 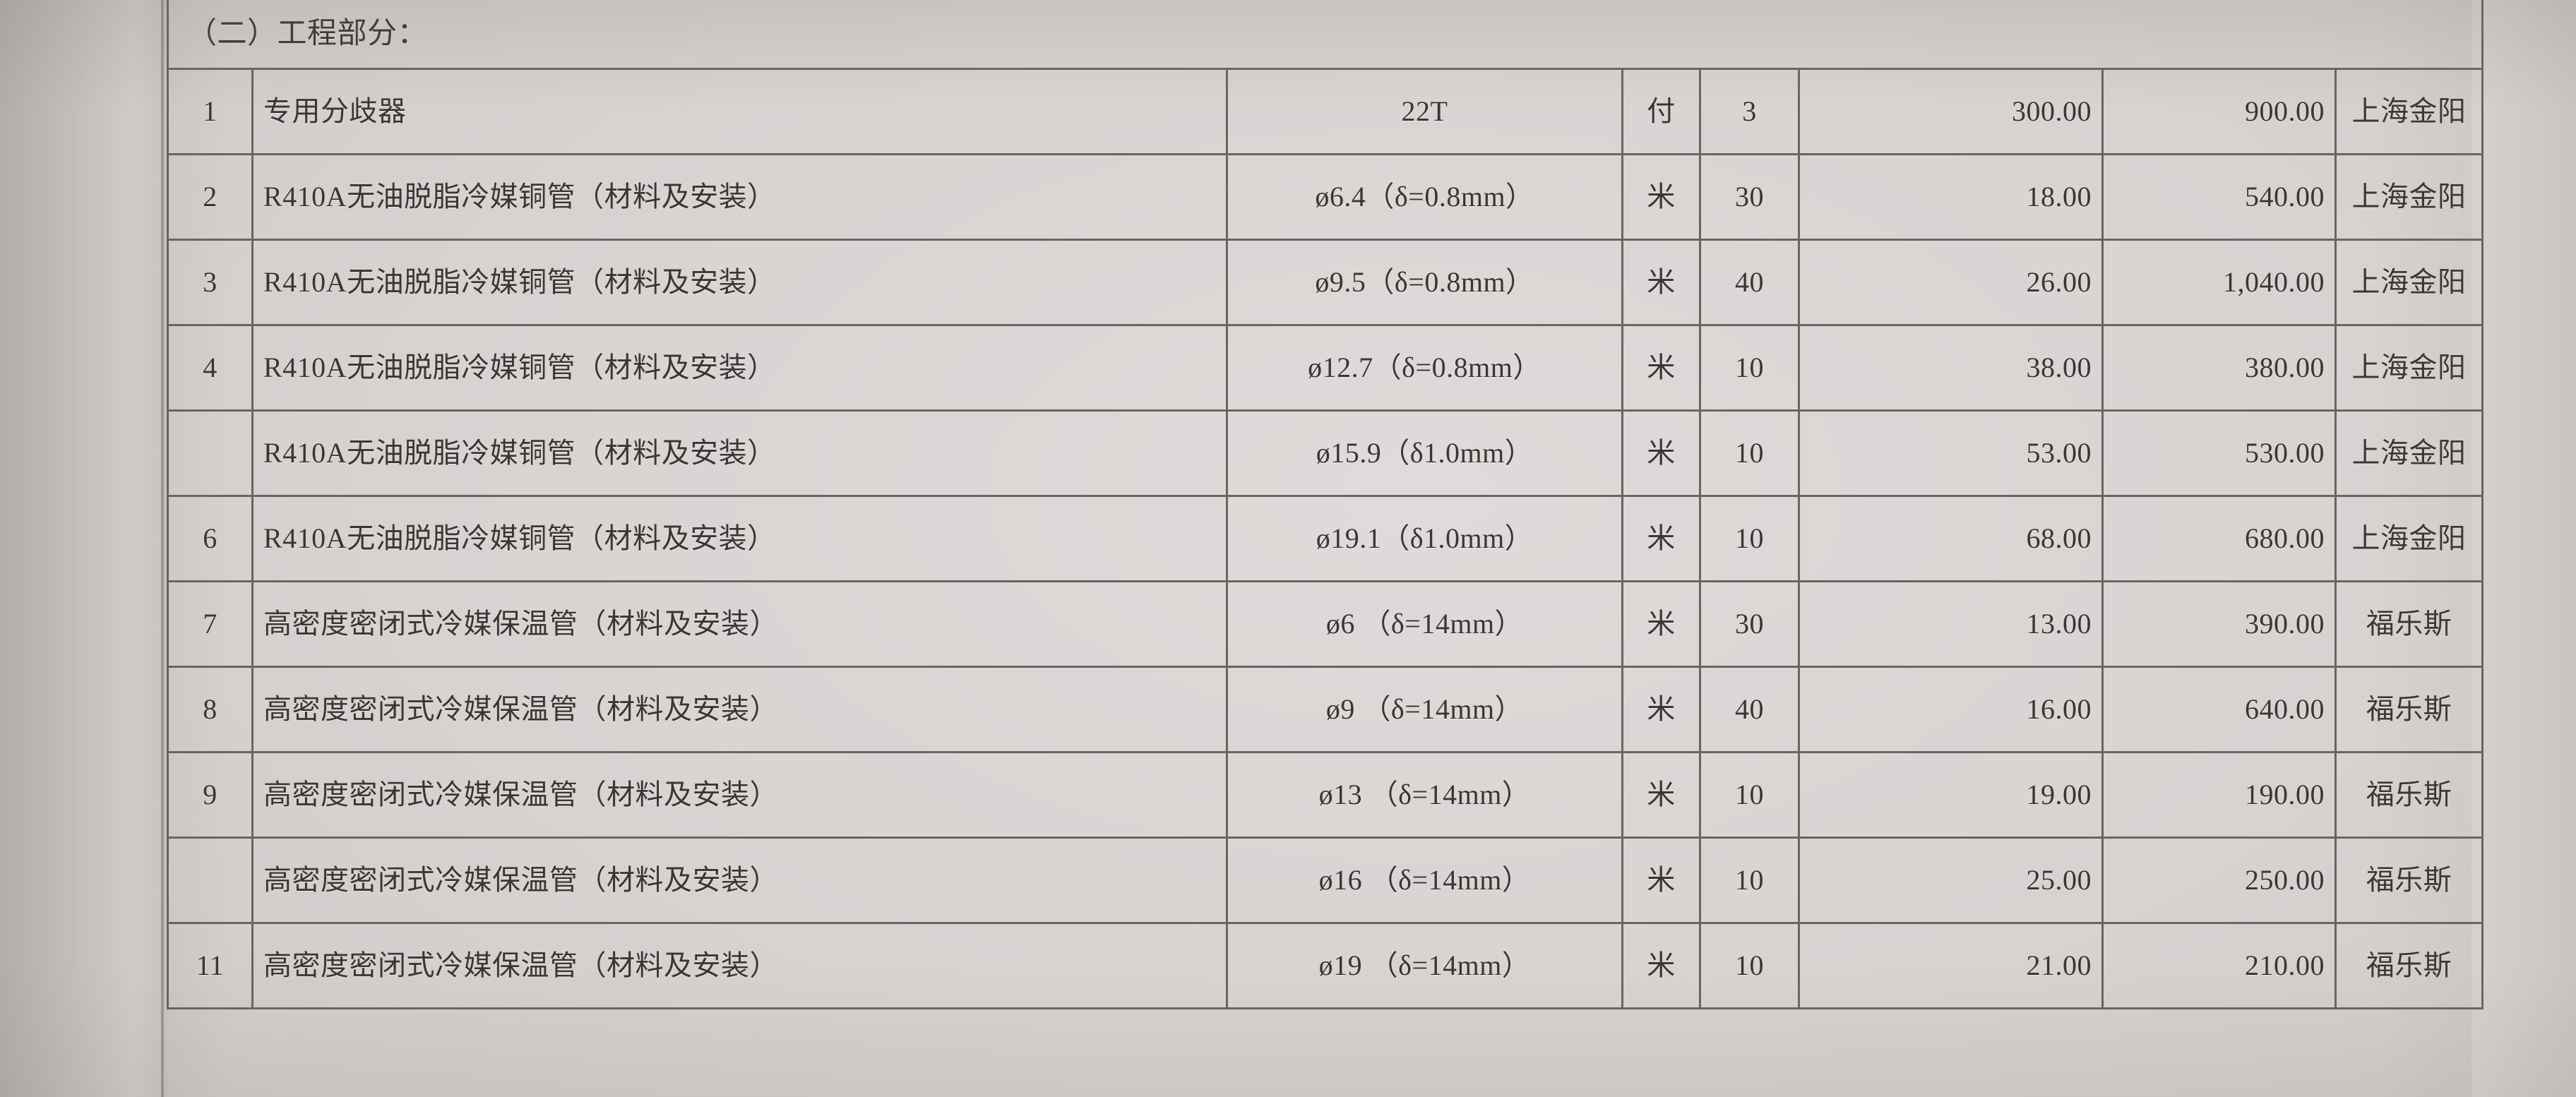 What do you see at coordinates (2219, 282) in the screenshot?
I see `row-cell-amount: 1,040.00` at bounding box center [2219, 282].